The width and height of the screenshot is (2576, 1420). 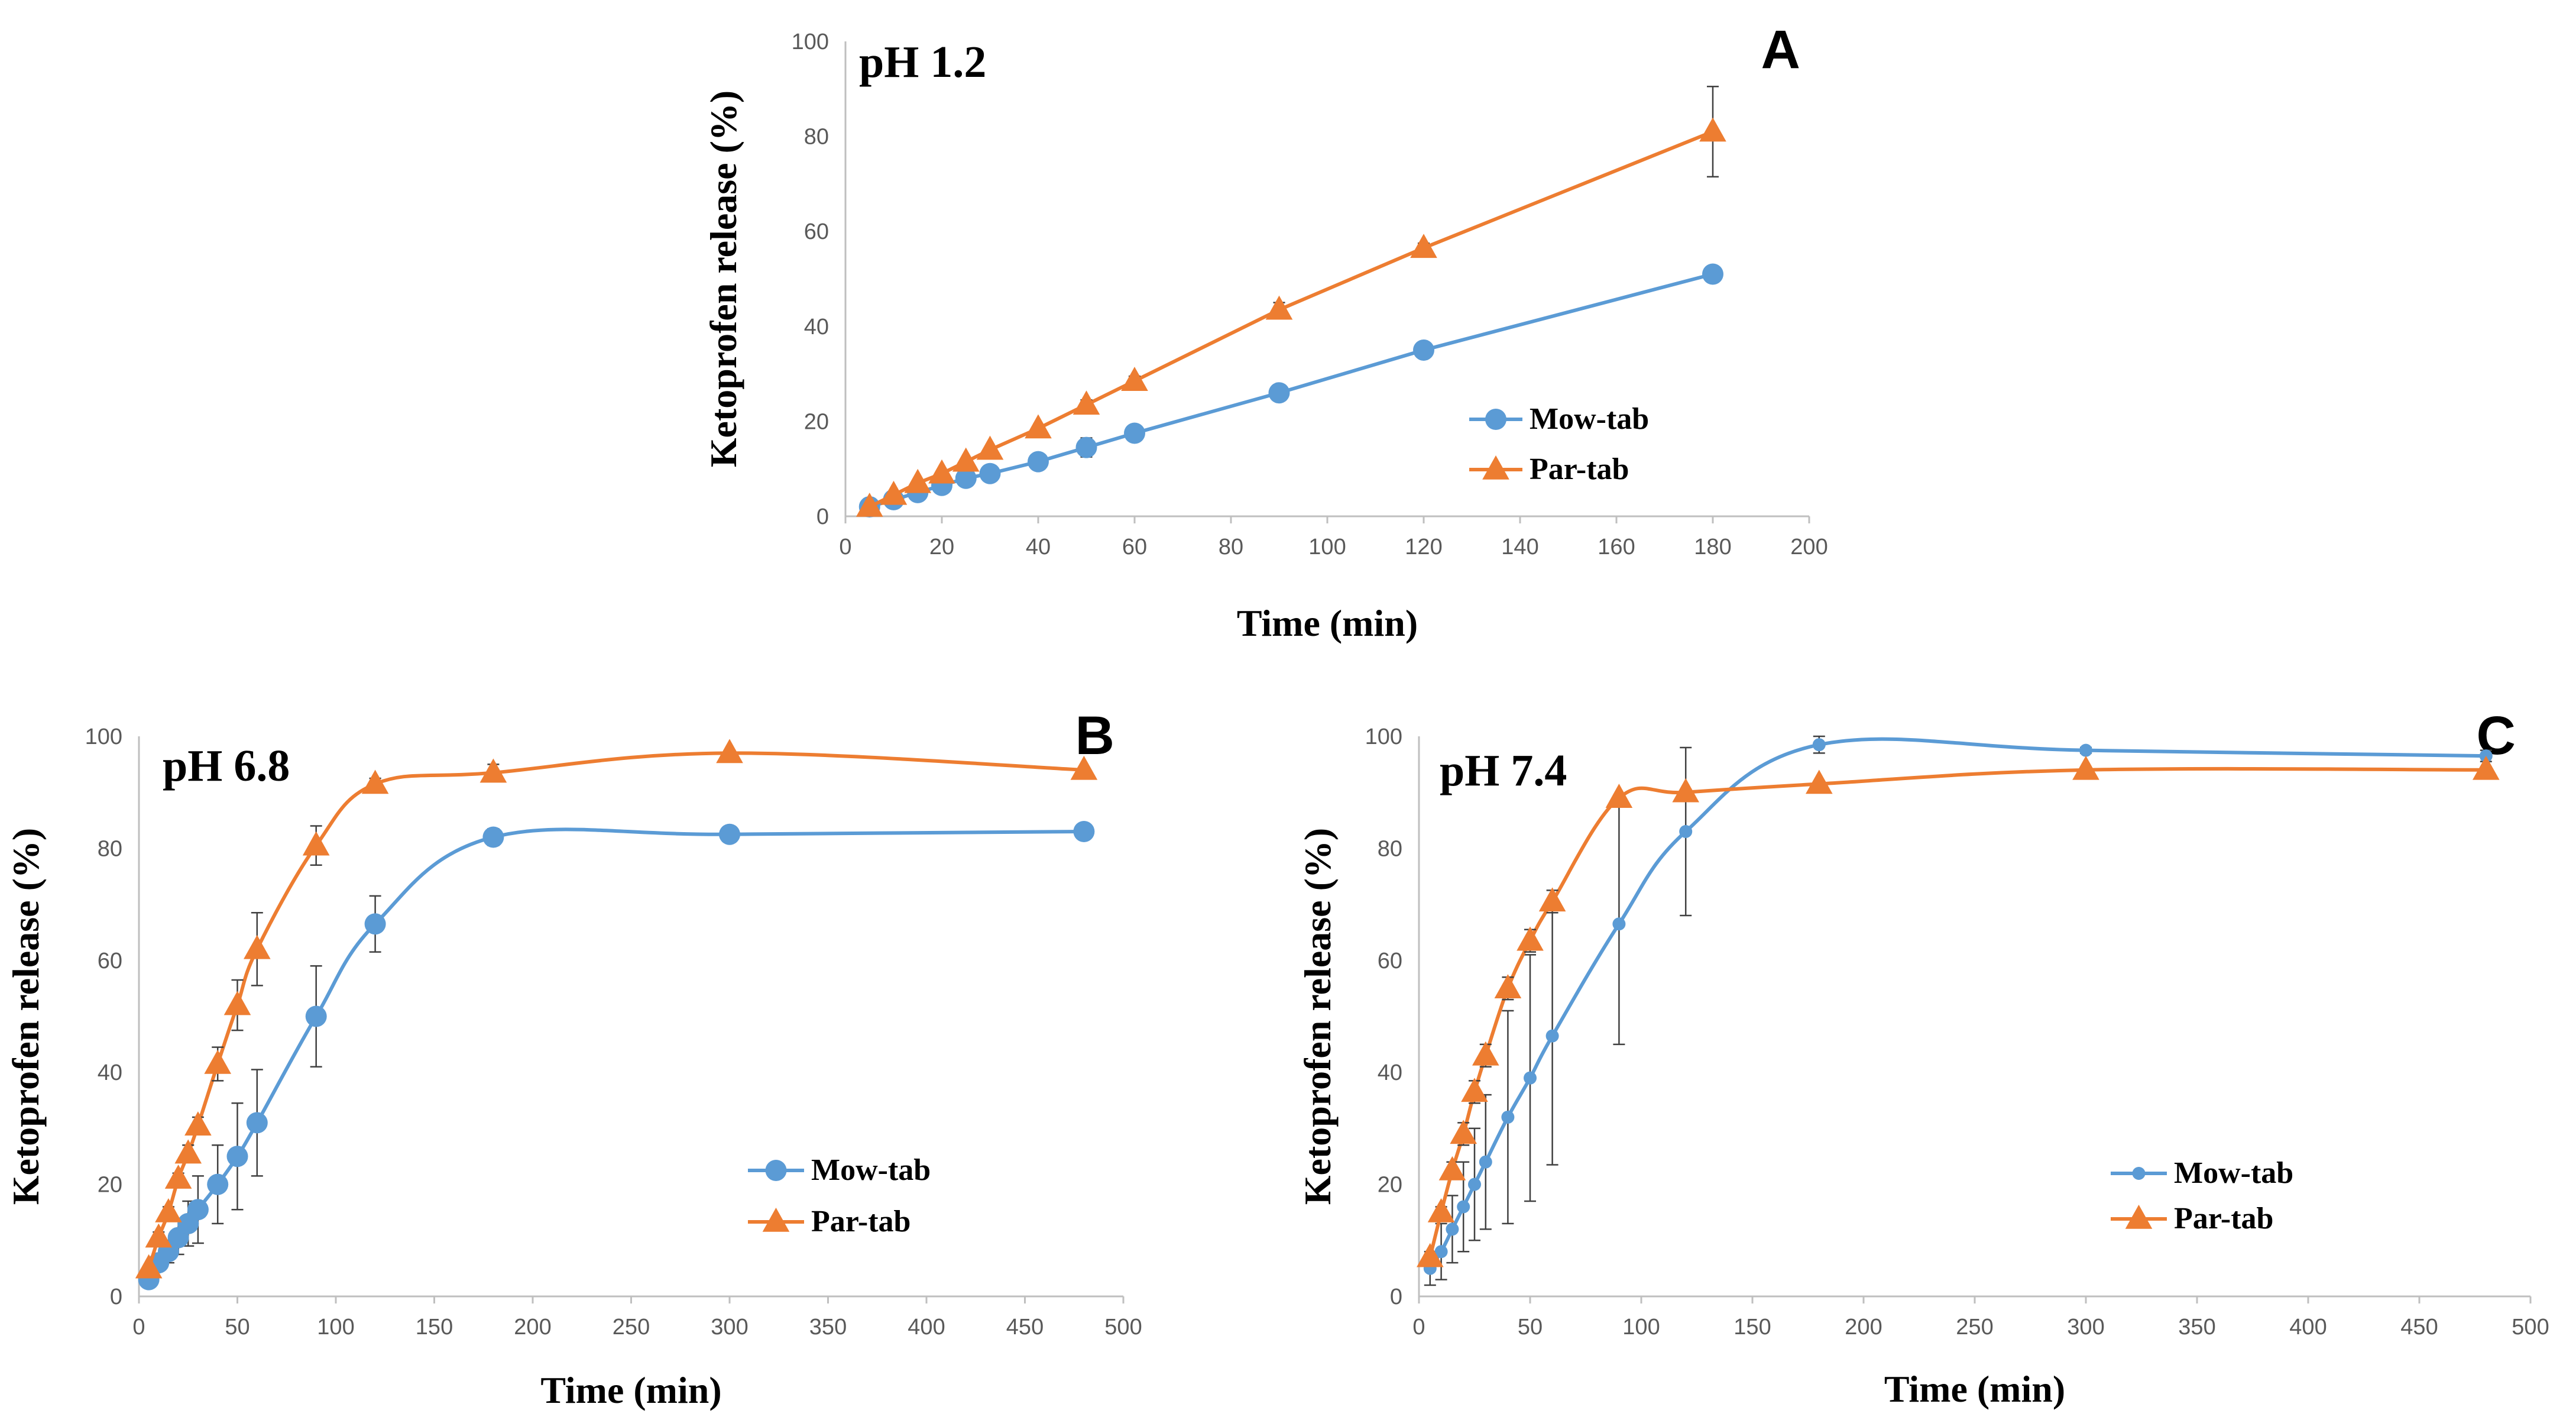 I want to click on x-tick-label: 250, so click(x=631, y=1327).